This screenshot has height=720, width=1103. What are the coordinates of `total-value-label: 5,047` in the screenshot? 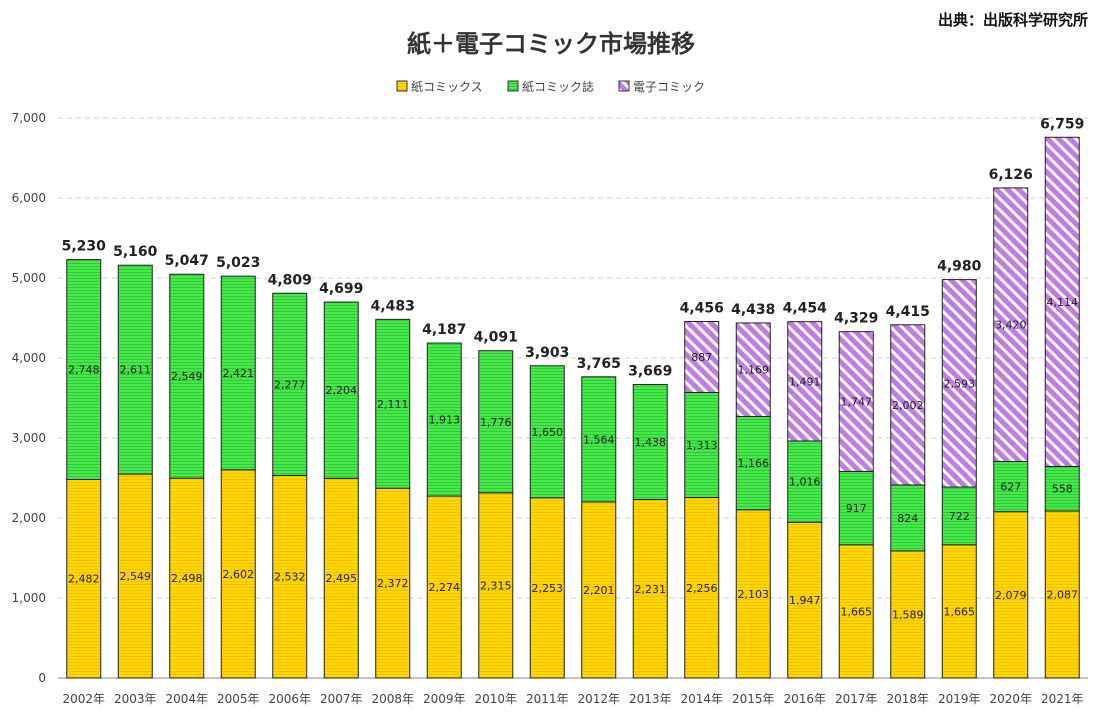 It's located at (187, 261).